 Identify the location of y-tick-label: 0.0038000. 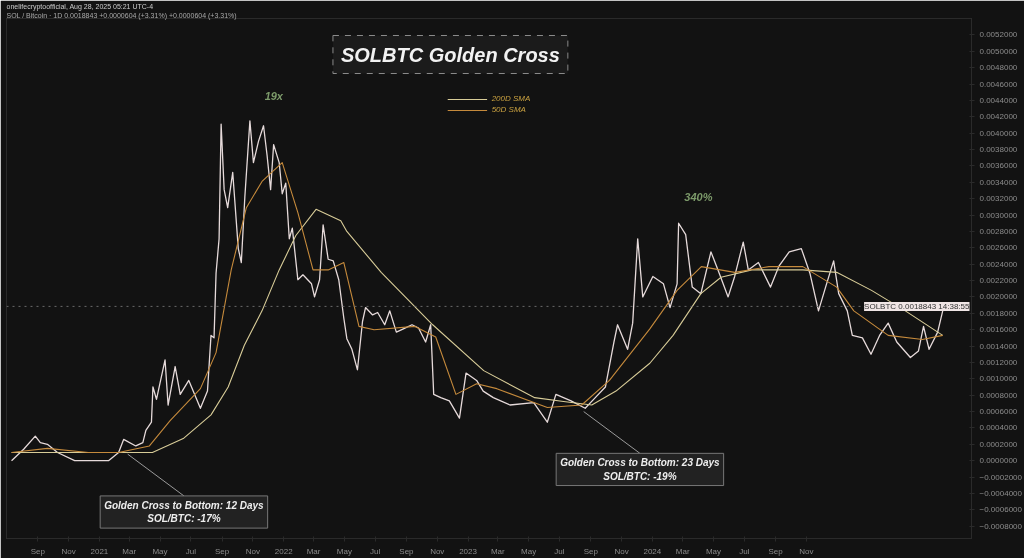
(998, 150).